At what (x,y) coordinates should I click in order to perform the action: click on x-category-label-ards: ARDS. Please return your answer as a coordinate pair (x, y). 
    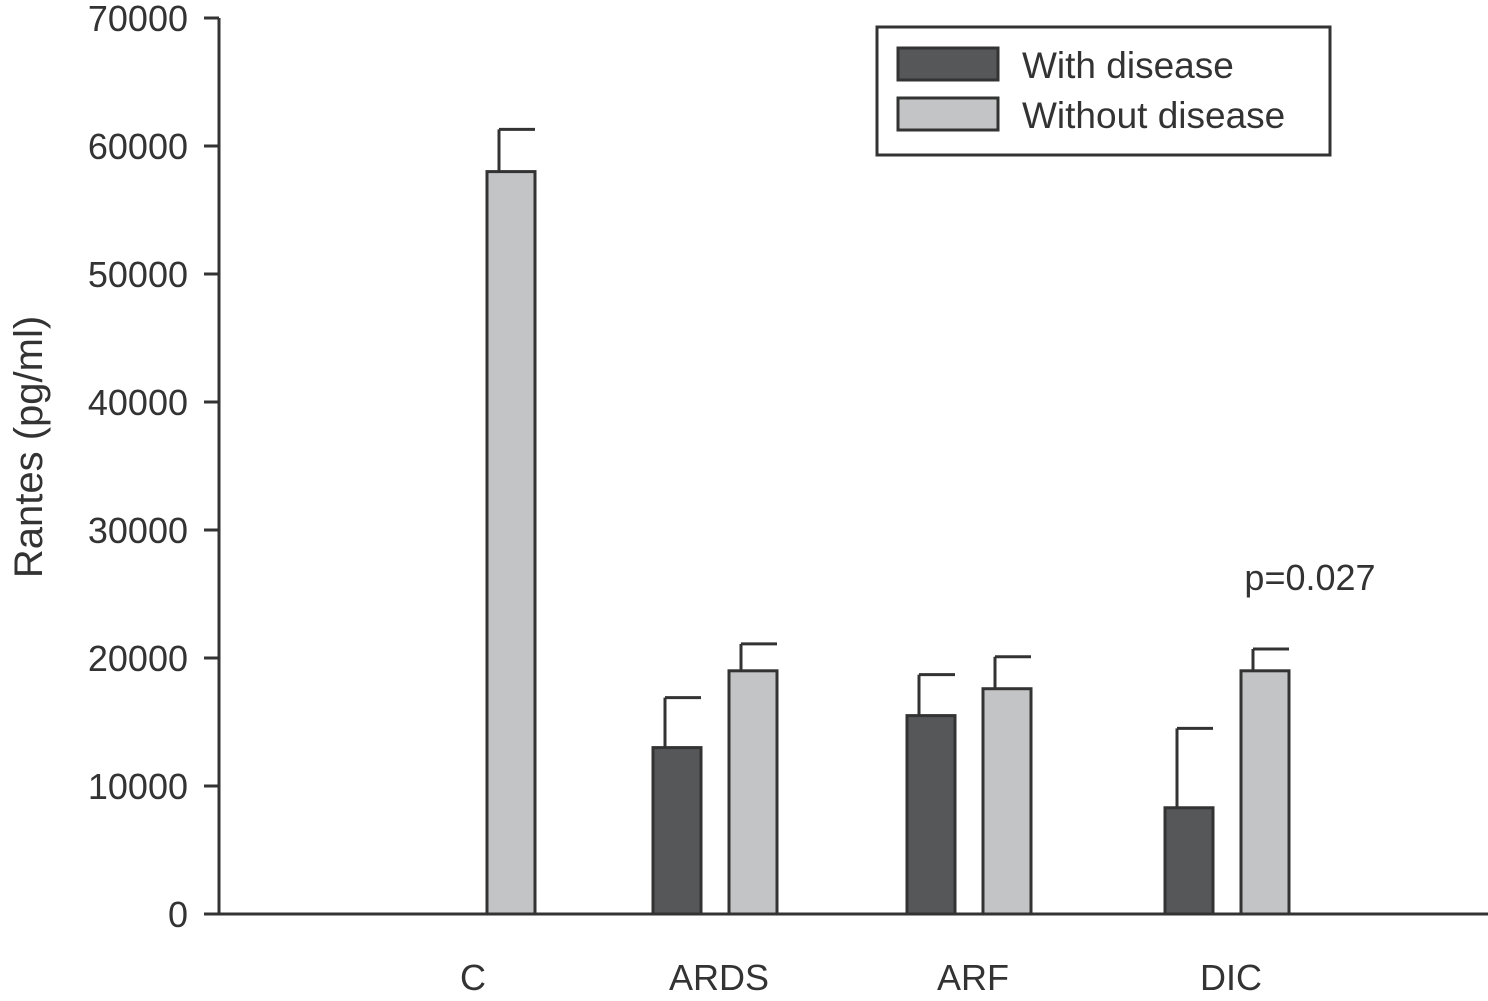
    Looking at the image, I should click on (719, 977).